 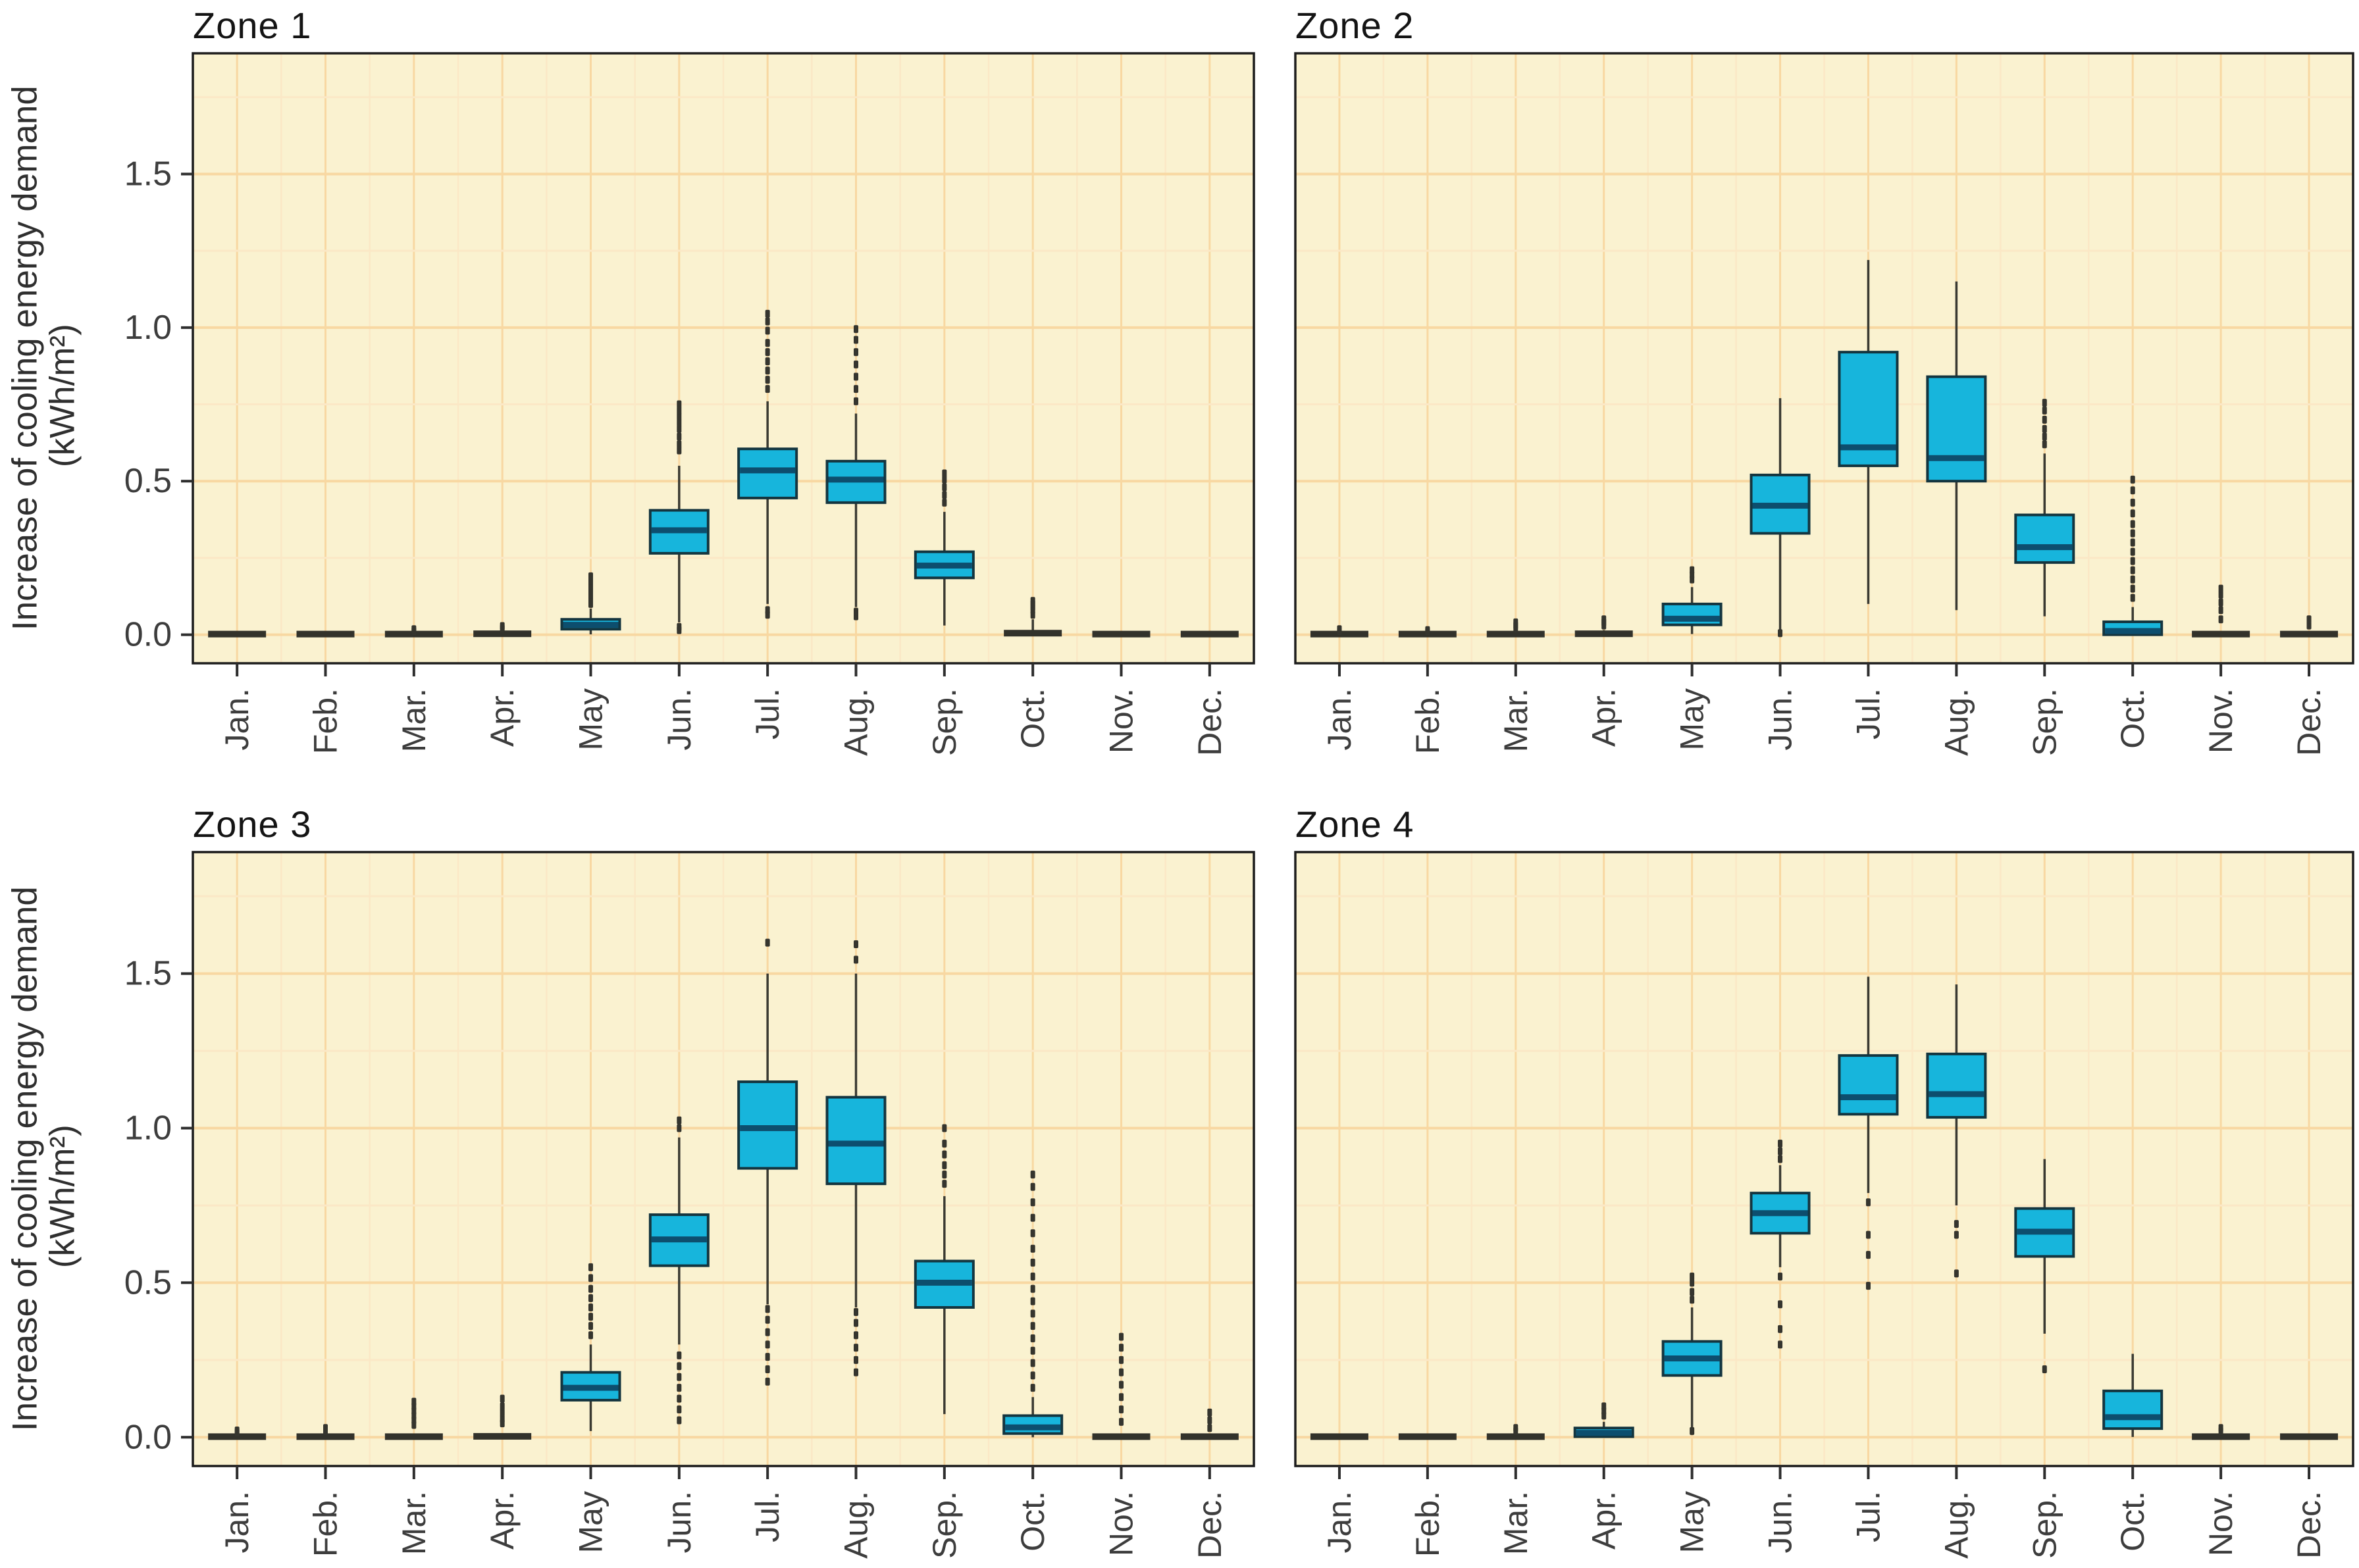 What do you see at coordinates (325, 721) in the screenshot?
I see `x-tick-label-feb: Feb.` at bounding box center [325, 721].